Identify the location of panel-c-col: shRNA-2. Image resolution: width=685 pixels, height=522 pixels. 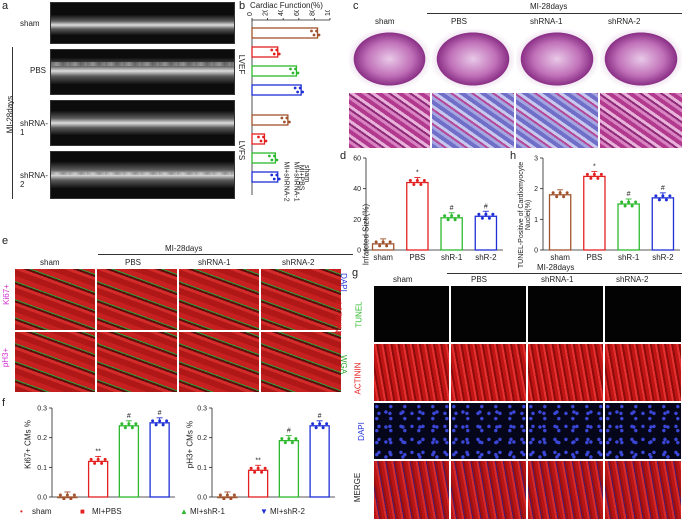
(624, 21).